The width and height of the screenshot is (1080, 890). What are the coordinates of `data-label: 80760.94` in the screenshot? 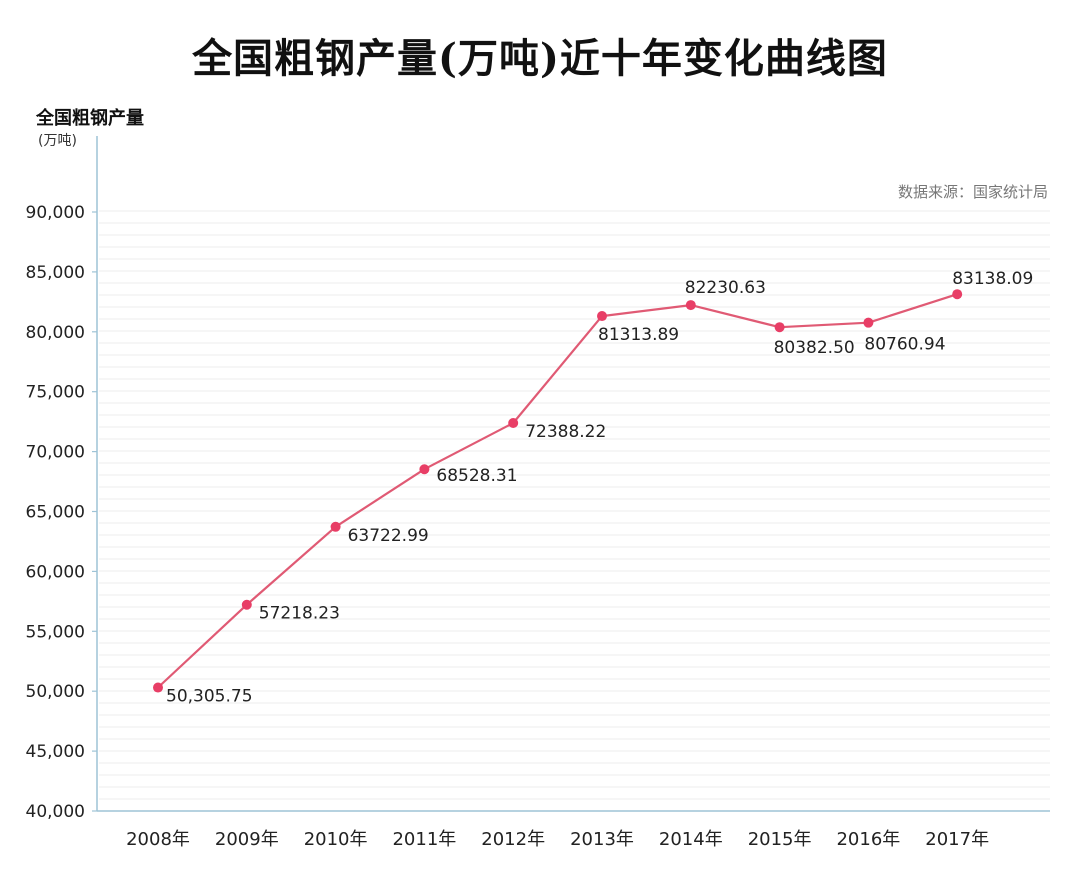 It's located at (904, 345).